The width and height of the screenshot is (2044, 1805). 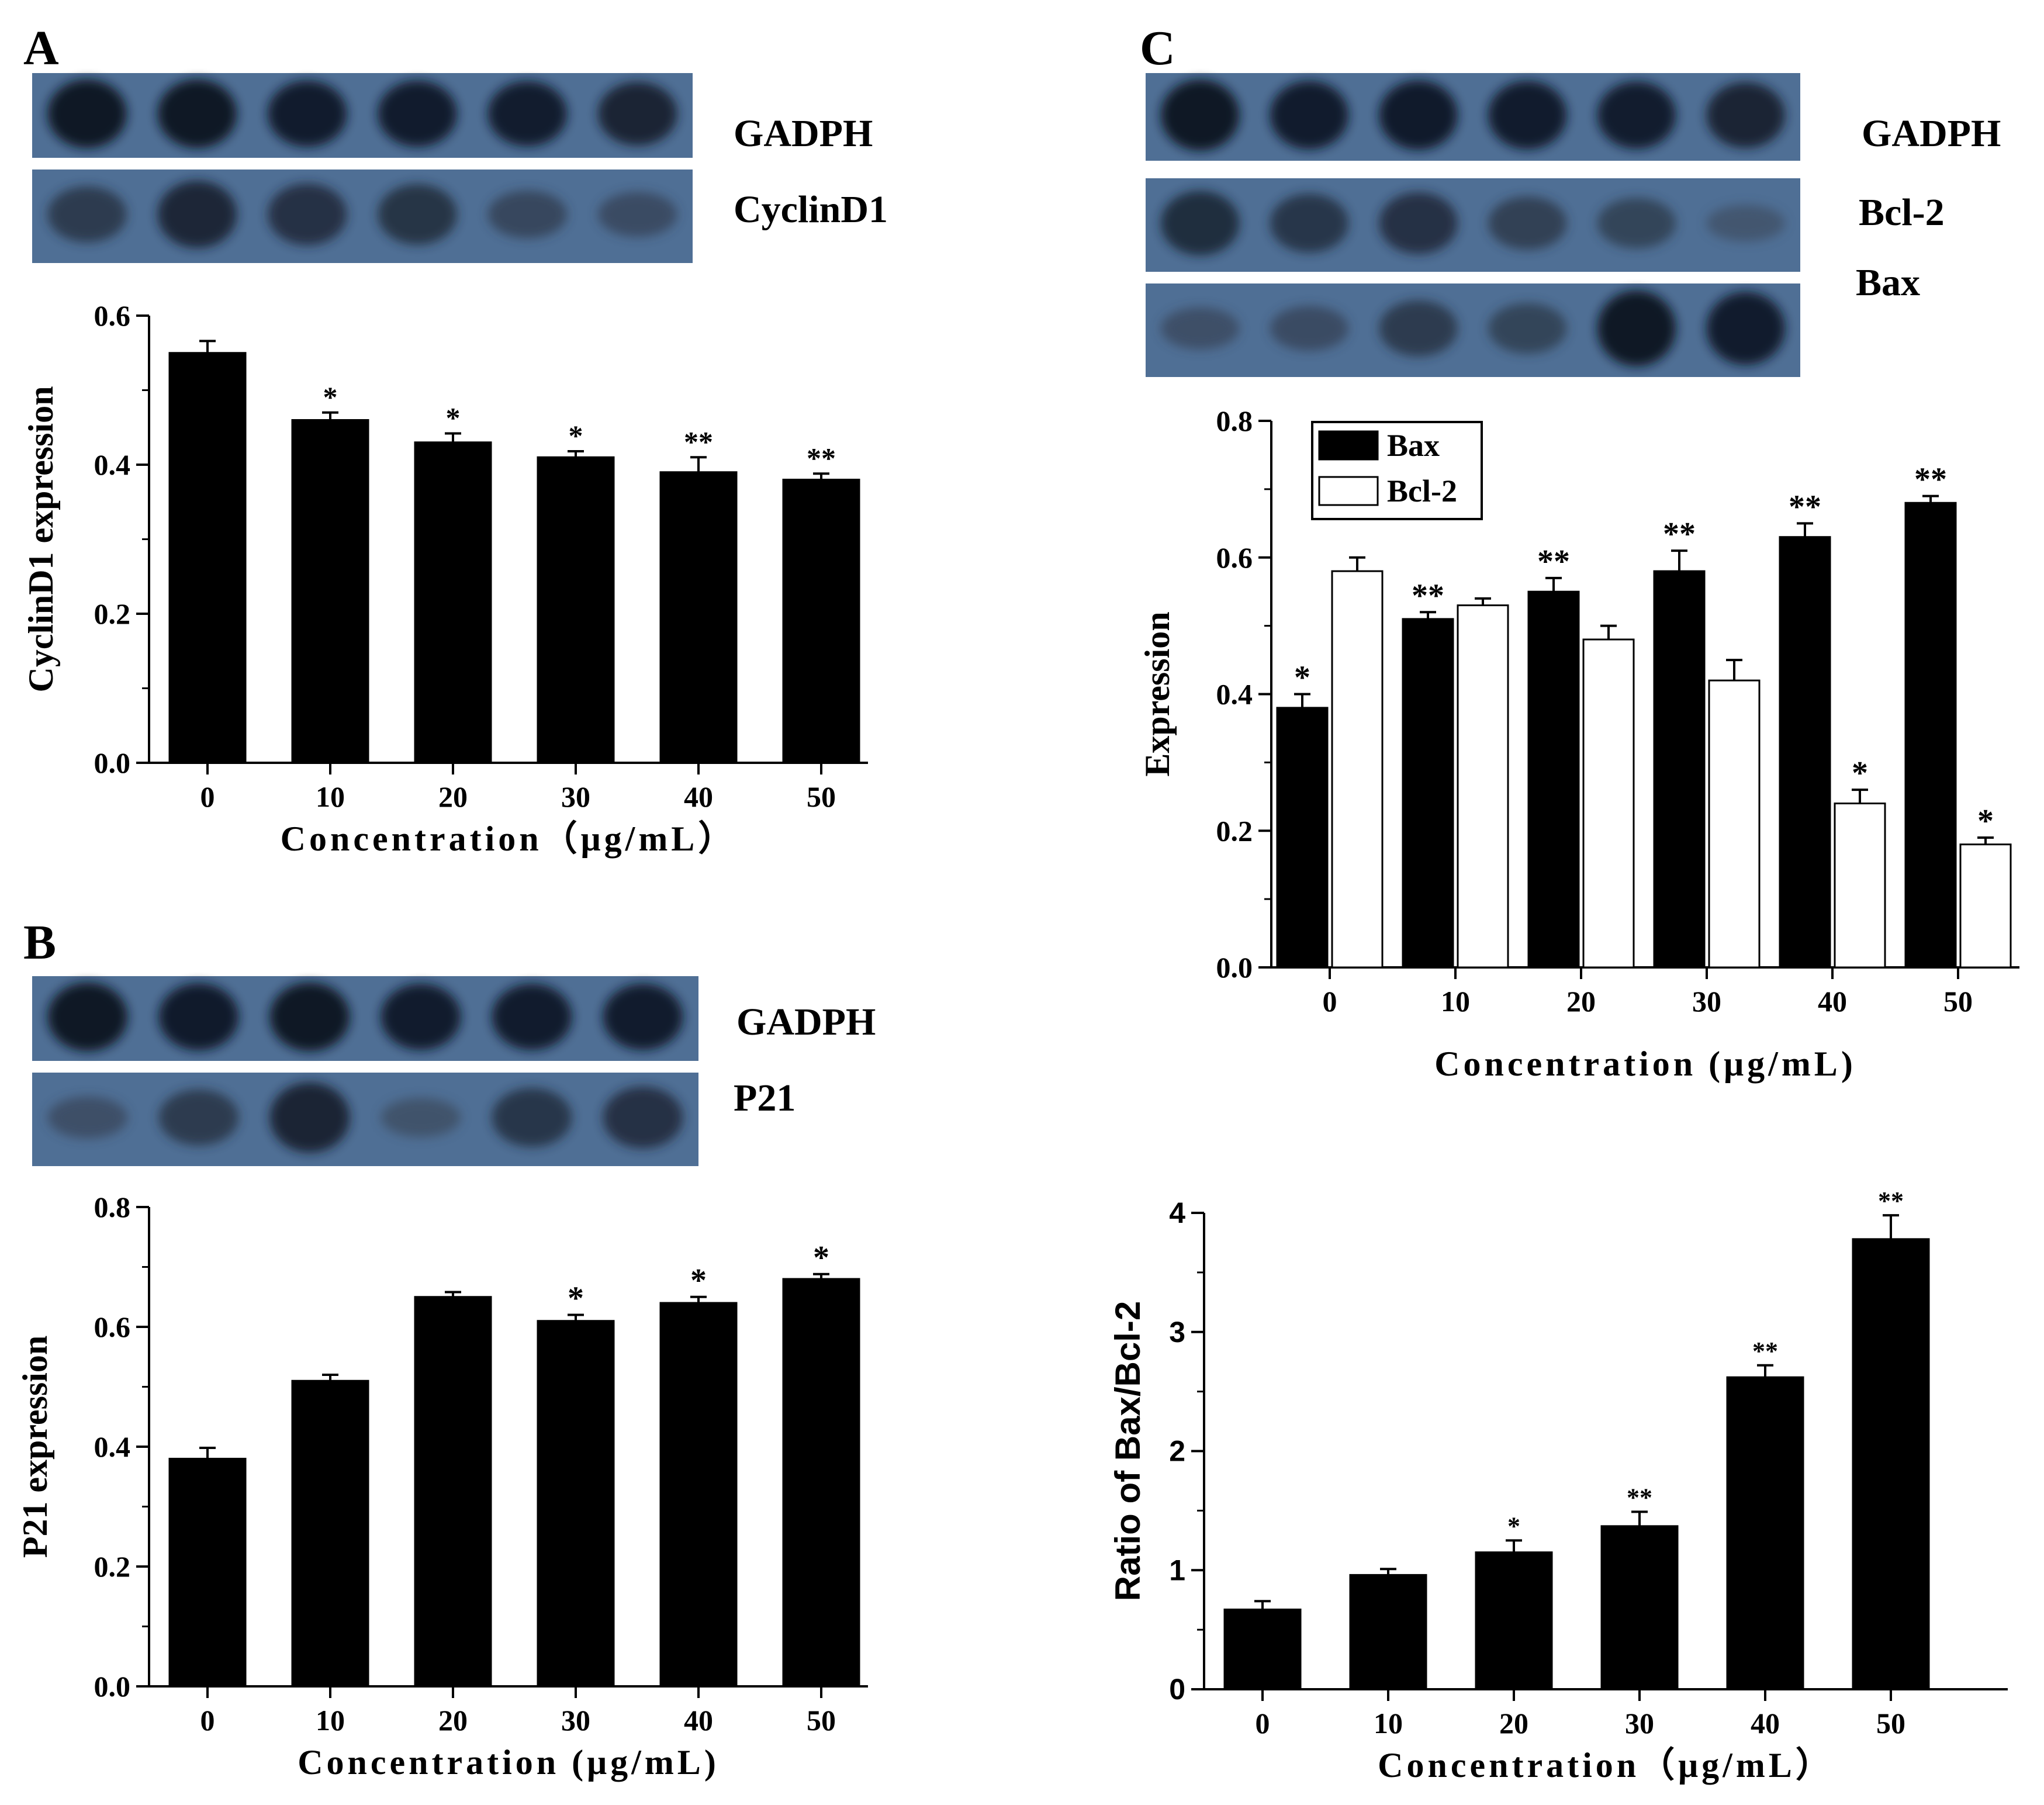 I want to click on blot-strip-a-cyclind1, so click(x=362, y=216).